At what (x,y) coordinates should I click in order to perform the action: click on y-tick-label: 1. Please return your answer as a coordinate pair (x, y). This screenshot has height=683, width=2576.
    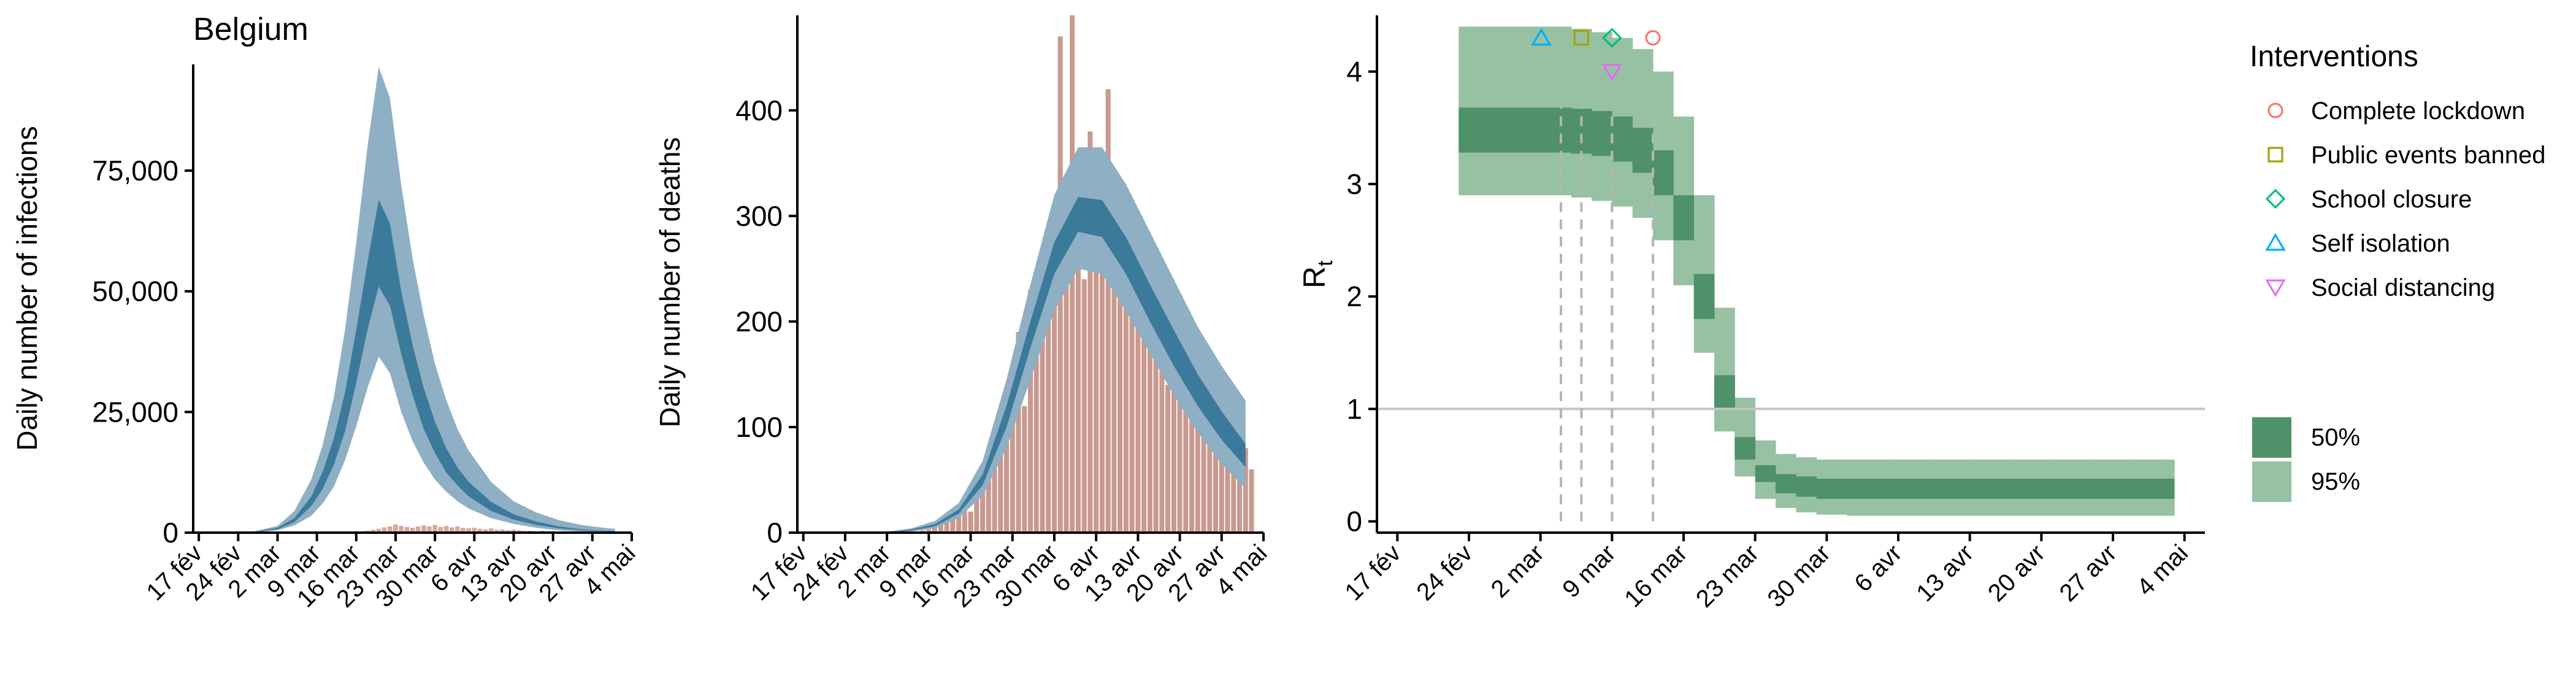
    Looking at the image, I should click on (1354, 409).